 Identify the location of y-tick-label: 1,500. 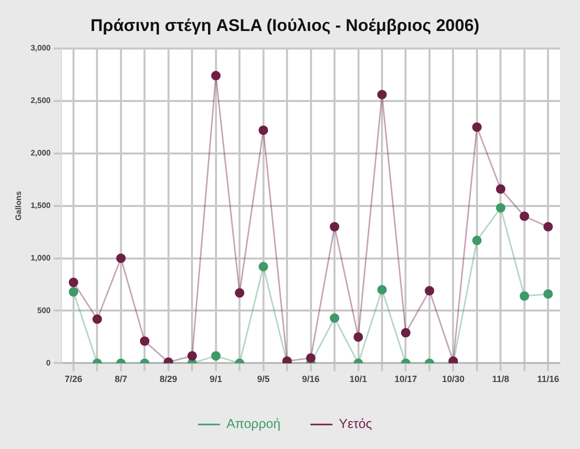
(41, 205).